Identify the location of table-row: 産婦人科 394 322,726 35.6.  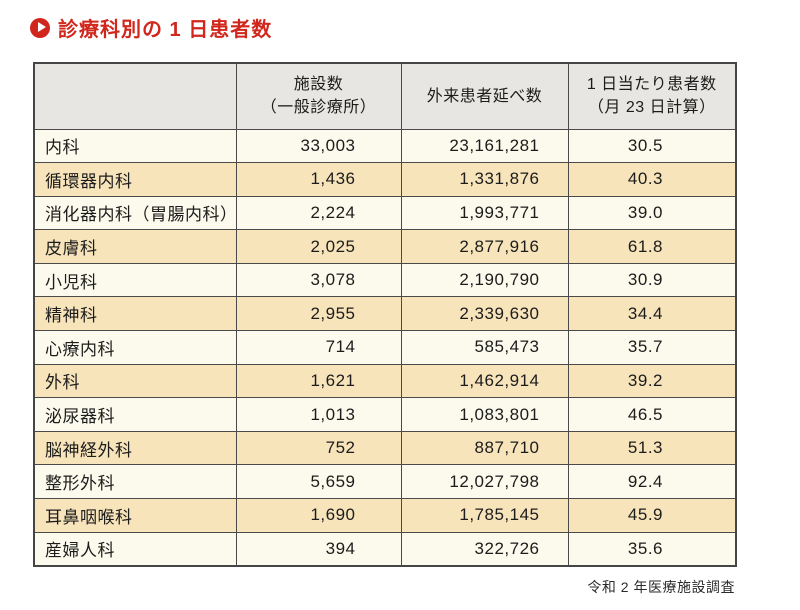
(385, 549).